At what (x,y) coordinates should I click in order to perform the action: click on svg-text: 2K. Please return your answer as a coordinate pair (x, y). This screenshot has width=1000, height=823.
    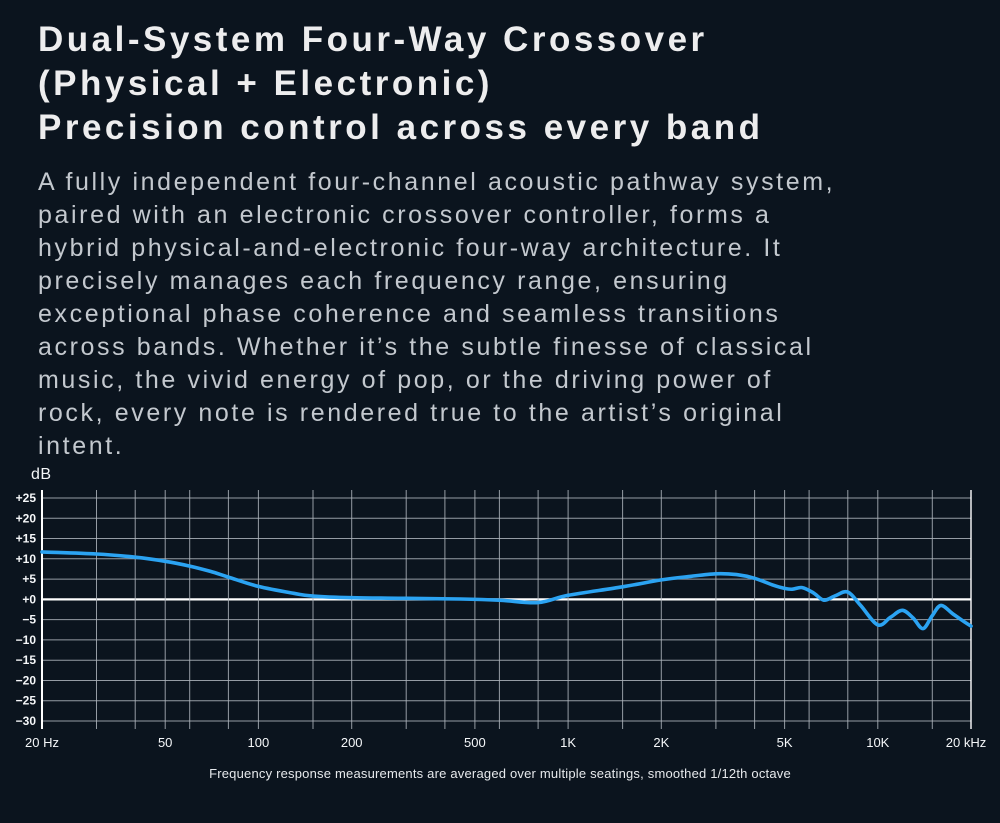
    Looking at the image, I should click on (661, 742).